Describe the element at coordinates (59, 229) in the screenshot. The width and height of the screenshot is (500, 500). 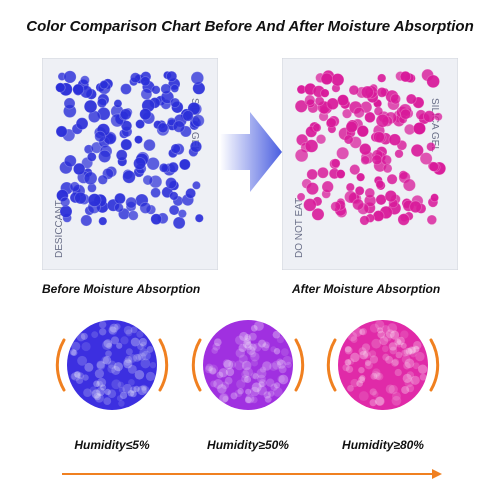
I see `packet-print-2: DESICCANT` at that location.